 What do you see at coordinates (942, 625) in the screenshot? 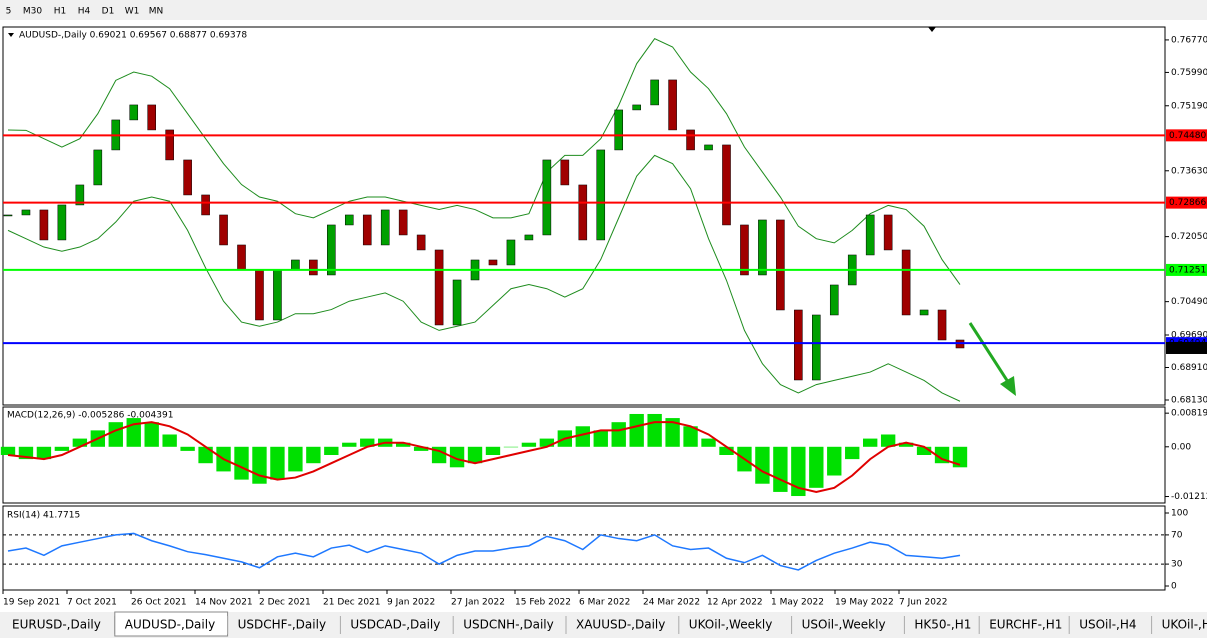
I see `tab: HK50-,H1` at bounding box center [942, 625].